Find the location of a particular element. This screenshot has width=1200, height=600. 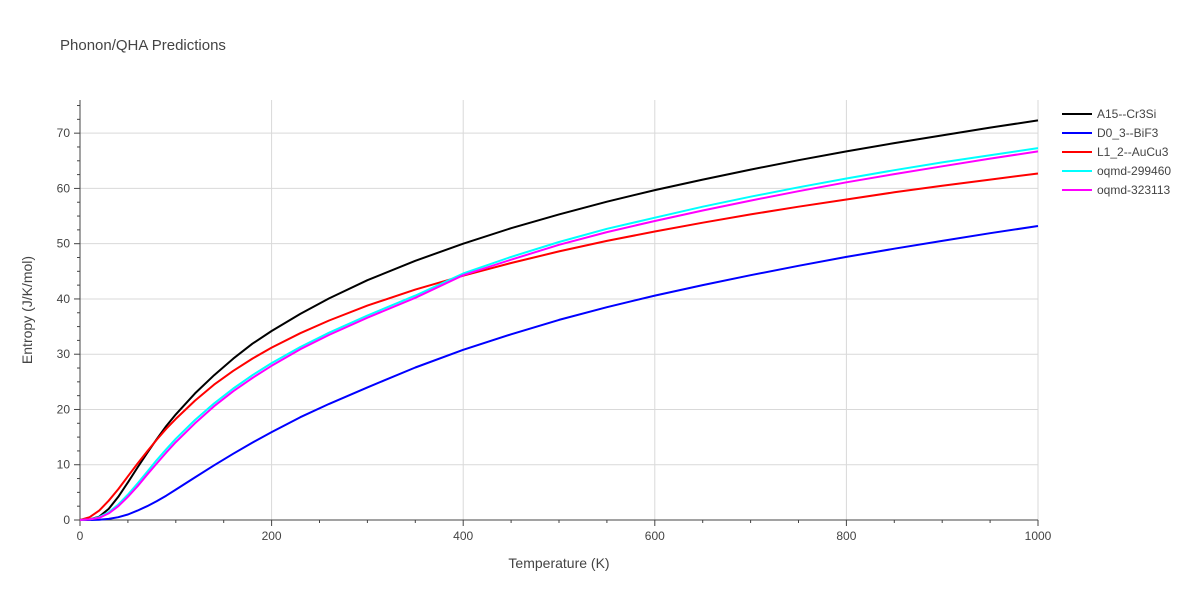

legend-item: A15--Cr3Si is located at coordinates (1109, 114).